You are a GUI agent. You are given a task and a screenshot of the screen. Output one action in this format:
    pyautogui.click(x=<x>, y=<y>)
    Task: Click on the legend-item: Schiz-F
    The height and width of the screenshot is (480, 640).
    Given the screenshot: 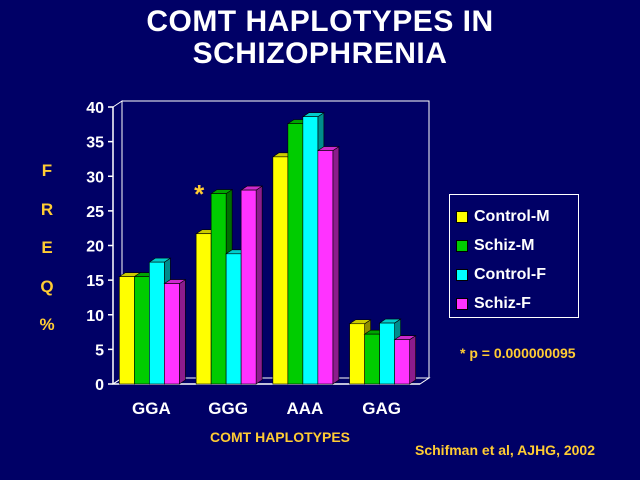 What is the action you would take?
    pyautogui.click(x=517, y=303)
    